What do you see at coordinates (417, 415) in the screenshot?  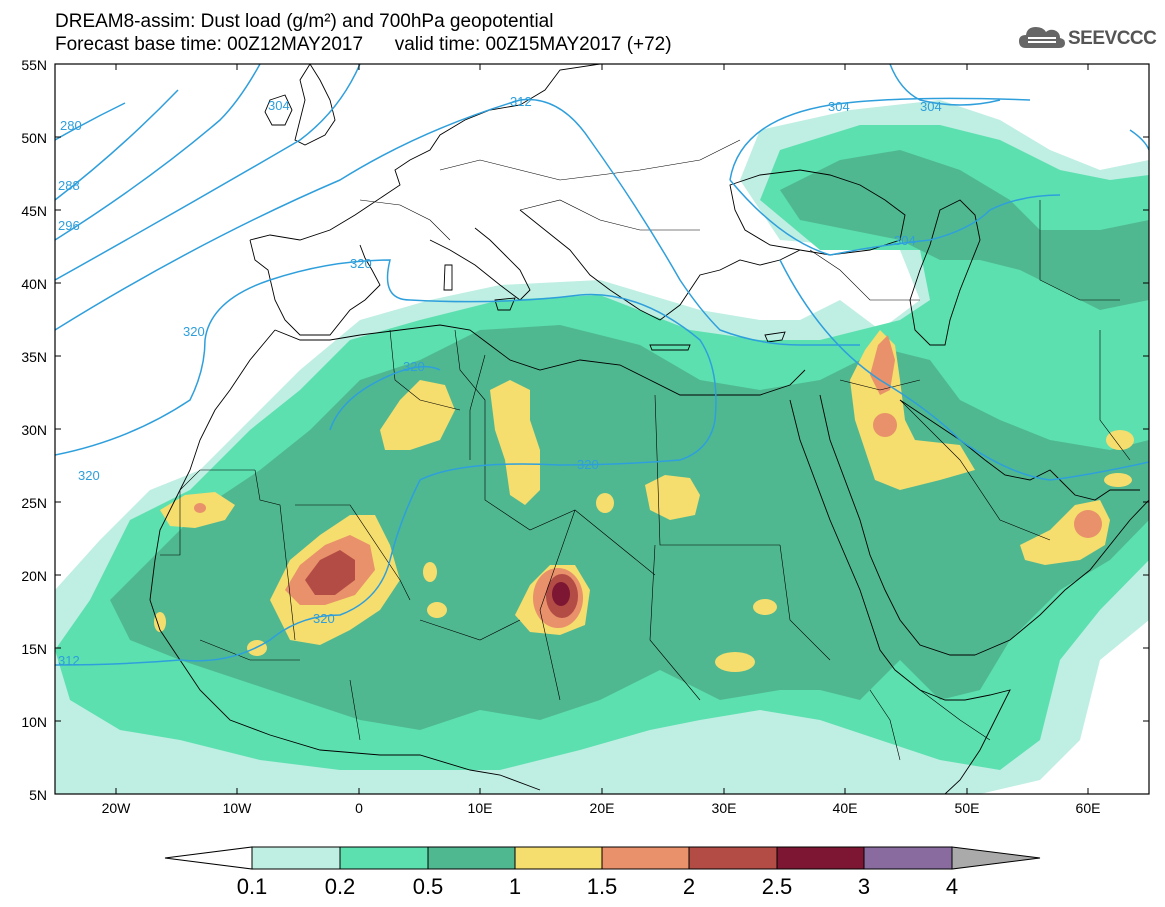 I see `dust-level-1-f` at bounding box center [417, 415].